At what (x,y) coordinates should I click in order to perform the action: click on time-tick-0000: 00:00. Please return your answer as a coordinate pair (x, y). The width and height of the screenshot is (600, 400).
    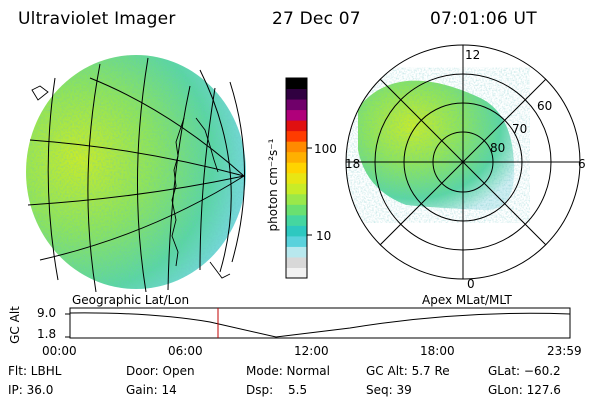
    Looking at the image, I should click on (59, 351).